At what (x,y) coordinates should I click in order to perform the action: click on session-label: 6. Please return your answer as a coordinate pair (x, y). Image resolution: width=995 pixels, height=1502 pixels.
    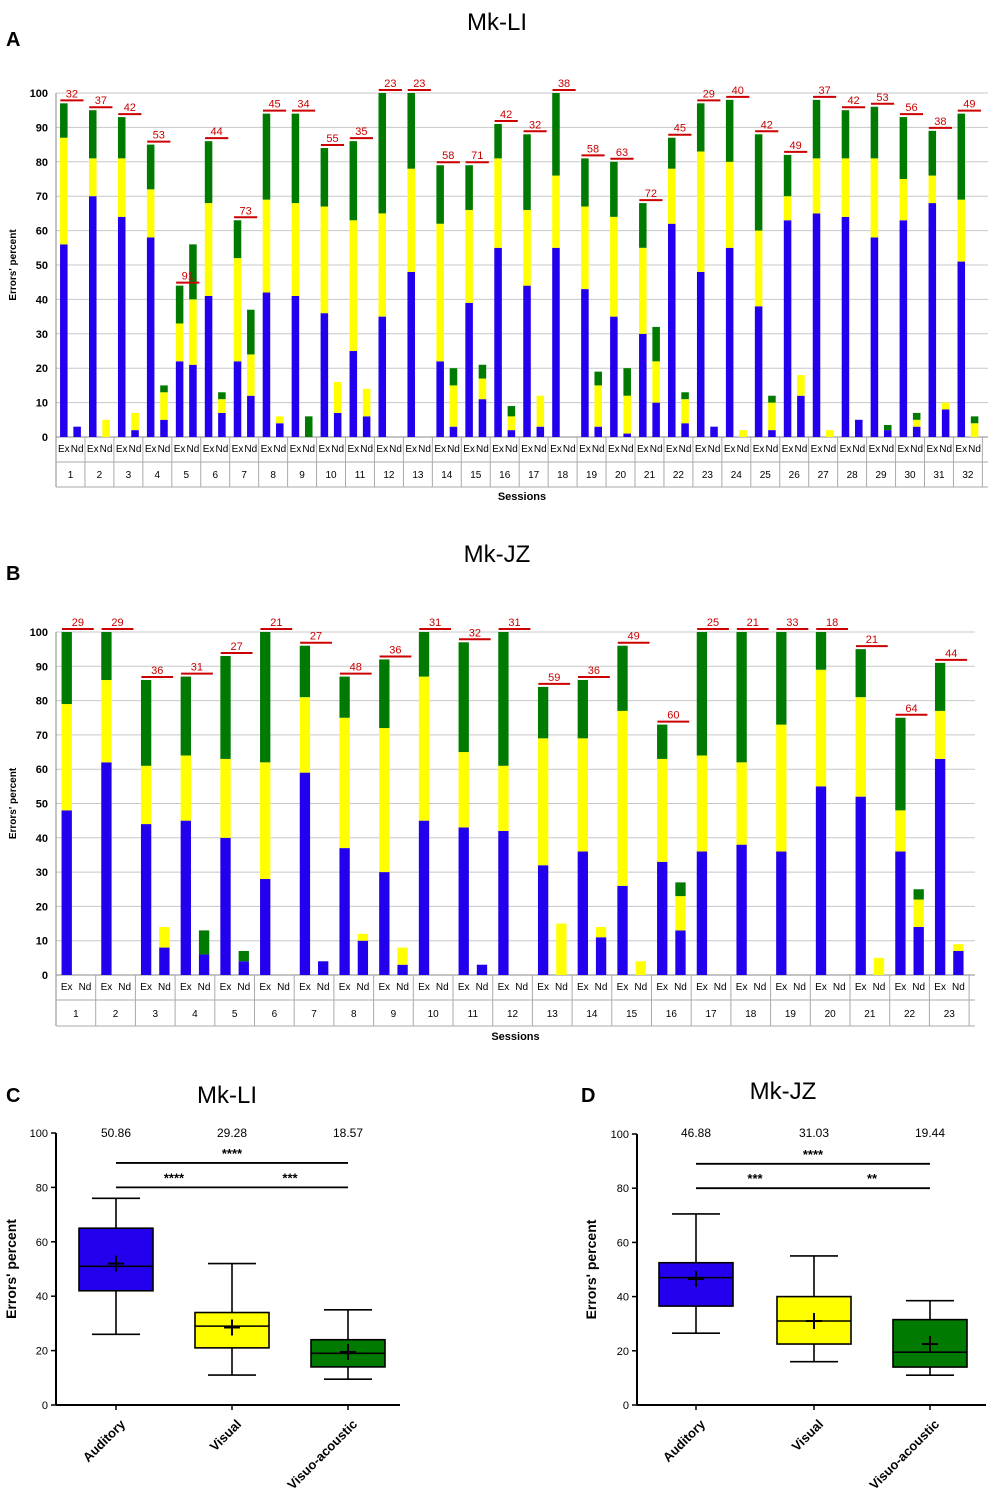
    Looking at the image, I should click on (215, 475).